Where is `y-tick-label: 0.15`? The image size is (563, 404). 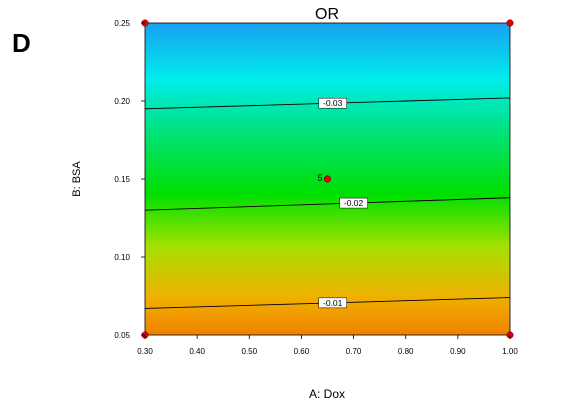
y-tick-label: 0.15 is located at coordinates (122, 179).